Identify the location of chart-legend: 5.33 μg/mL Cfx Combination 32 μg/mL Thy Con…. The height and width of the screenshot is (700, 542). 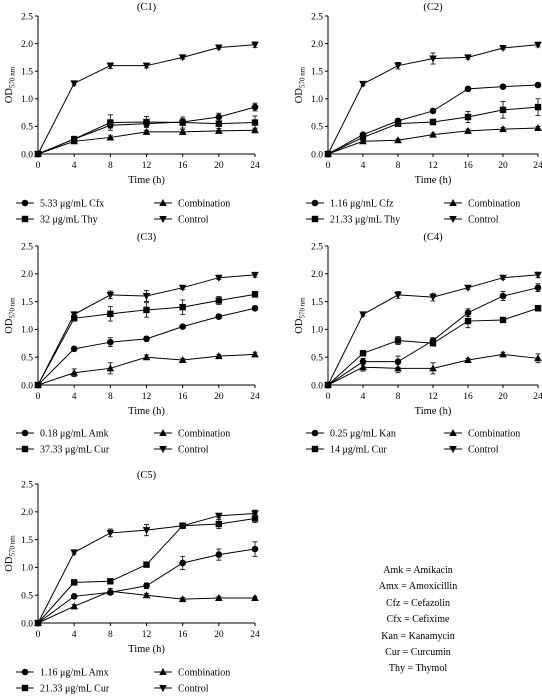
(123, 212).